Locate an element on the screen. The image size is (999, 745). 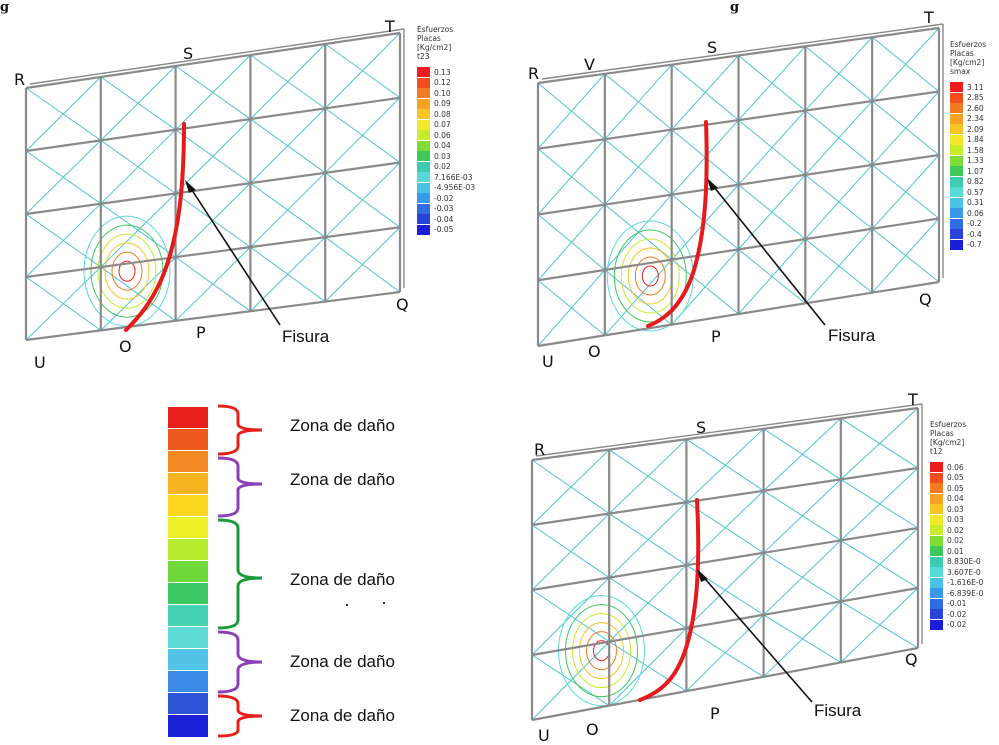
zone-brackets is located at coordinates (240, 571).